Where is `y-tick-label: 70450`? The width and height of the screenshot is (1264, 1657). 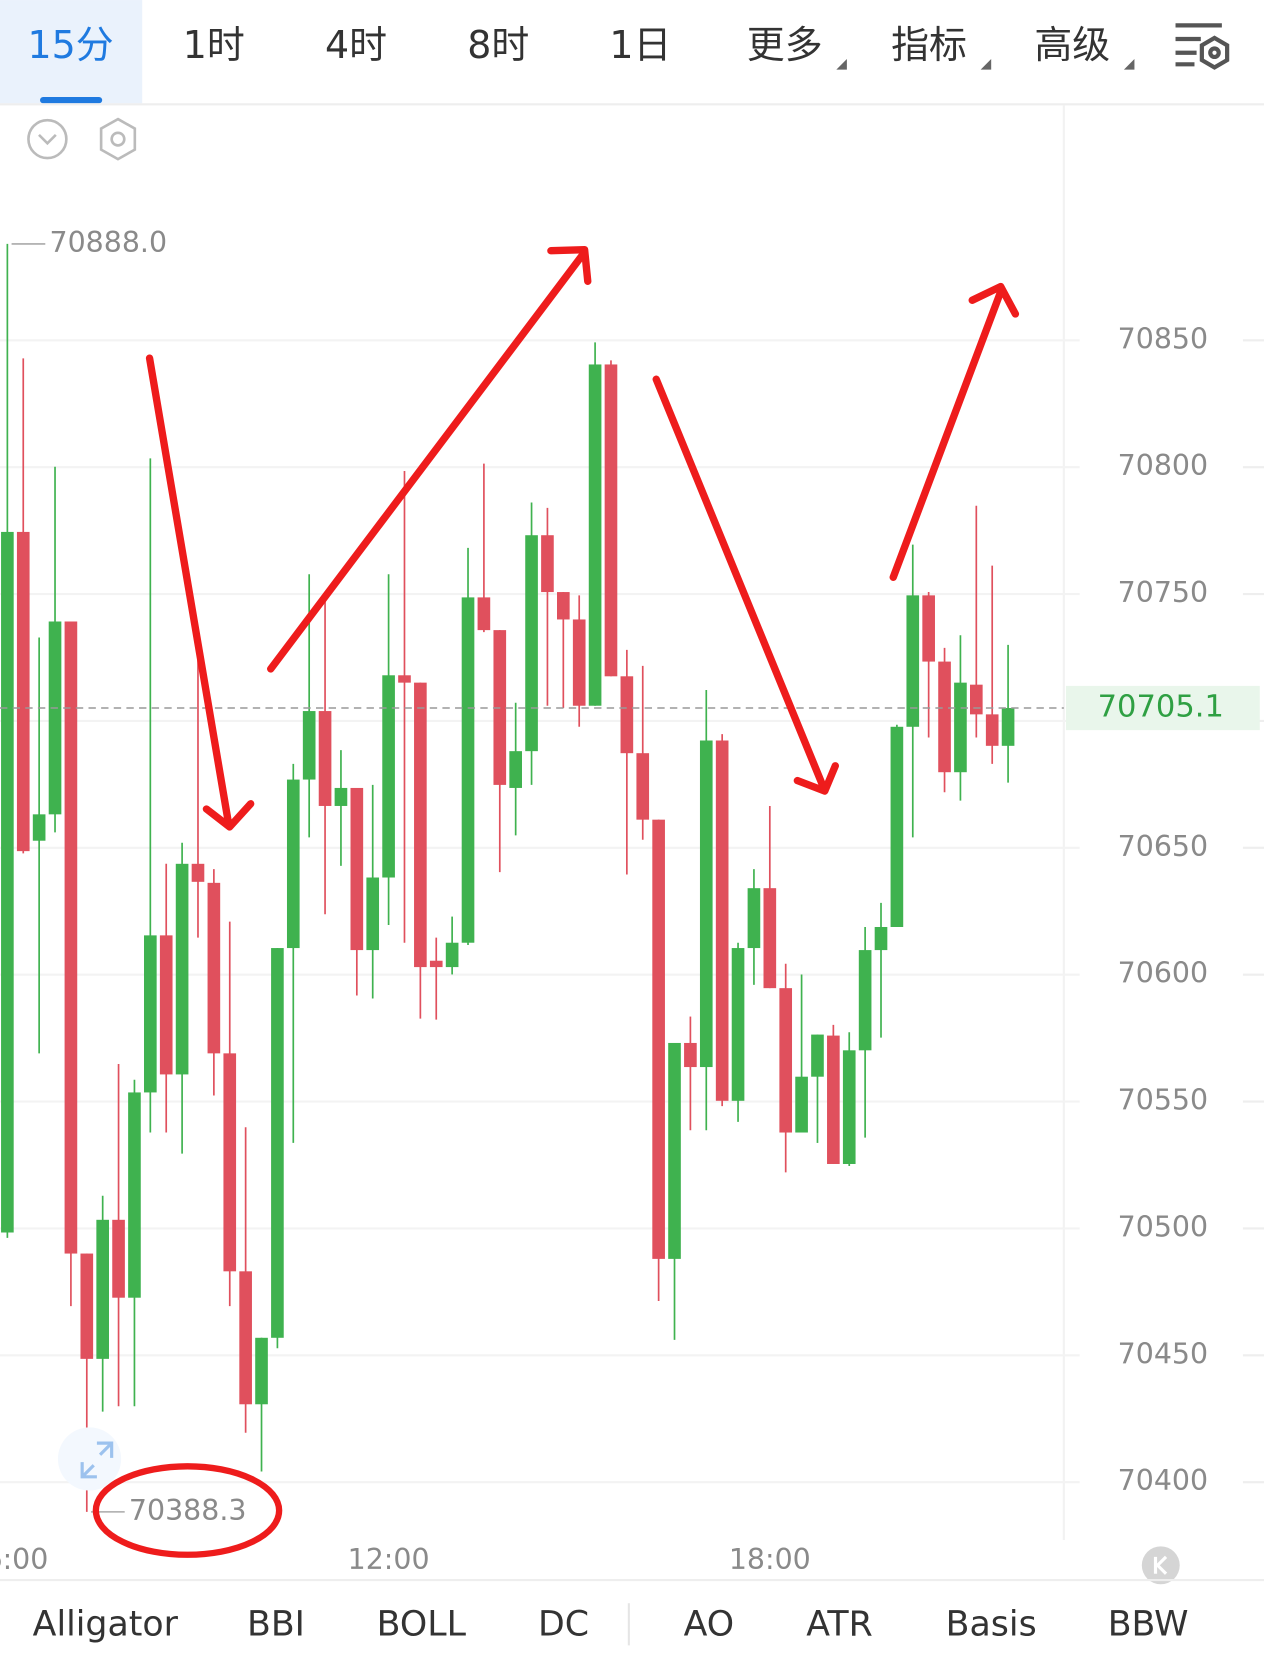 y-tick-label: 70450 is located at coordinates (1163, 1353).